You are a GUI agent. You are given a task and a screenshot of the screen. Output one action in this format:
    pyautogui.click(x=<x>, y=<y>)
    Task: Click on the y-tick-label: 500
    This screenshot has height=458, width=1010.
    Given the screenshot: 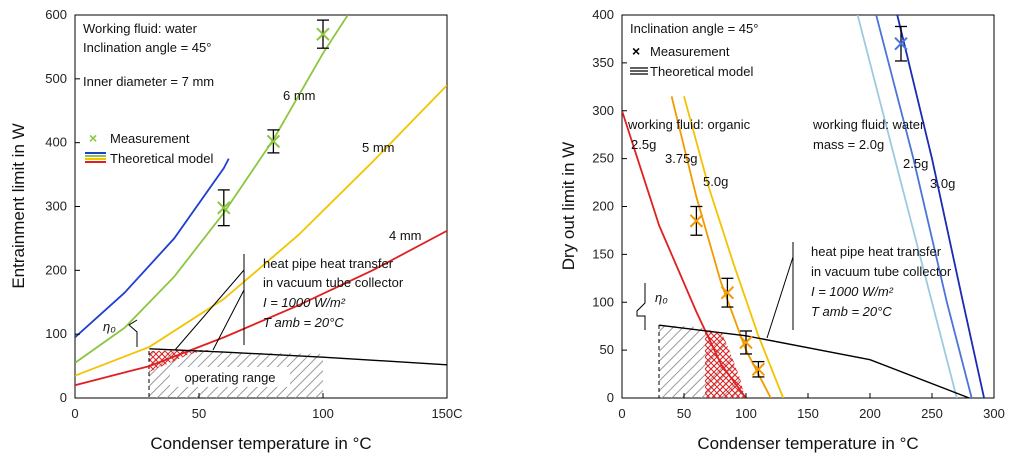 What is the action you would take?
    pyautogui.click(x=56, y=78)
    